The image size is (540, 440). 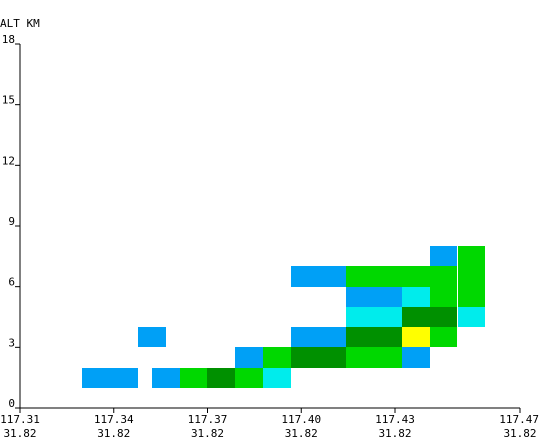 I want to click on y-tick-label: 6, so click(x=11, y=282).